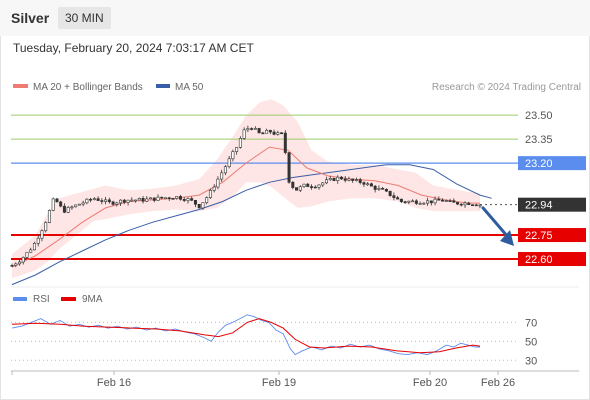 The height and width of the screenshot is (400, 590). What do you see at coordinates (539, 116) in the screenshot?
I see `level-tag-23-50: 23.50` at bounding box center [539, 116].